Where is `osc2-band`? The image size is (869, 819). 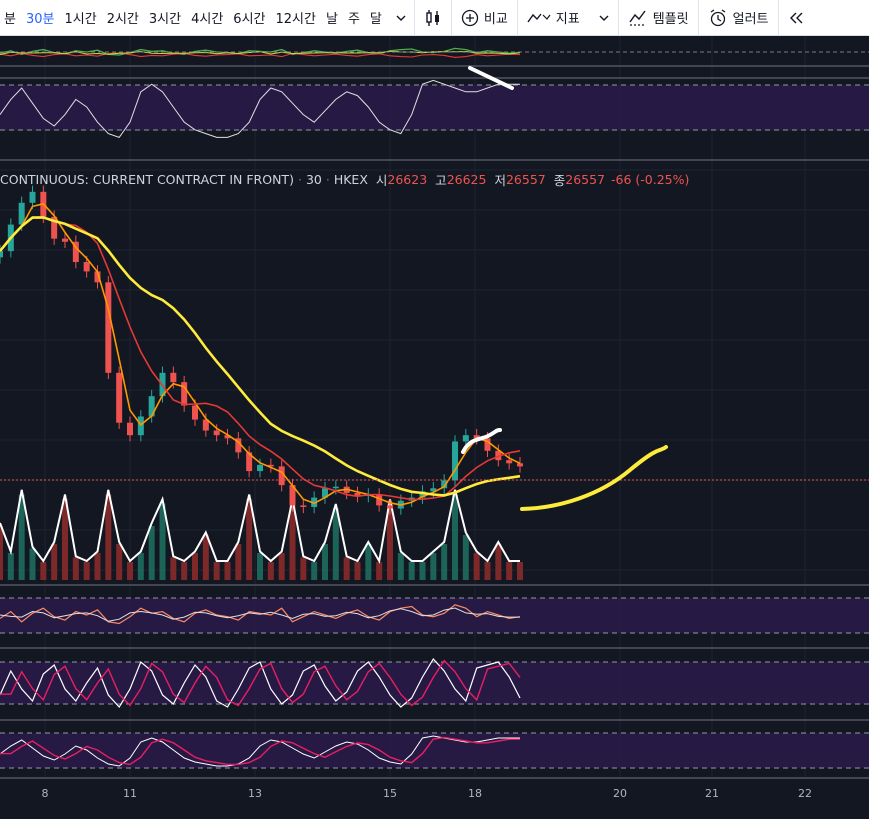 osc2-band is located at coordinates (434, 683).